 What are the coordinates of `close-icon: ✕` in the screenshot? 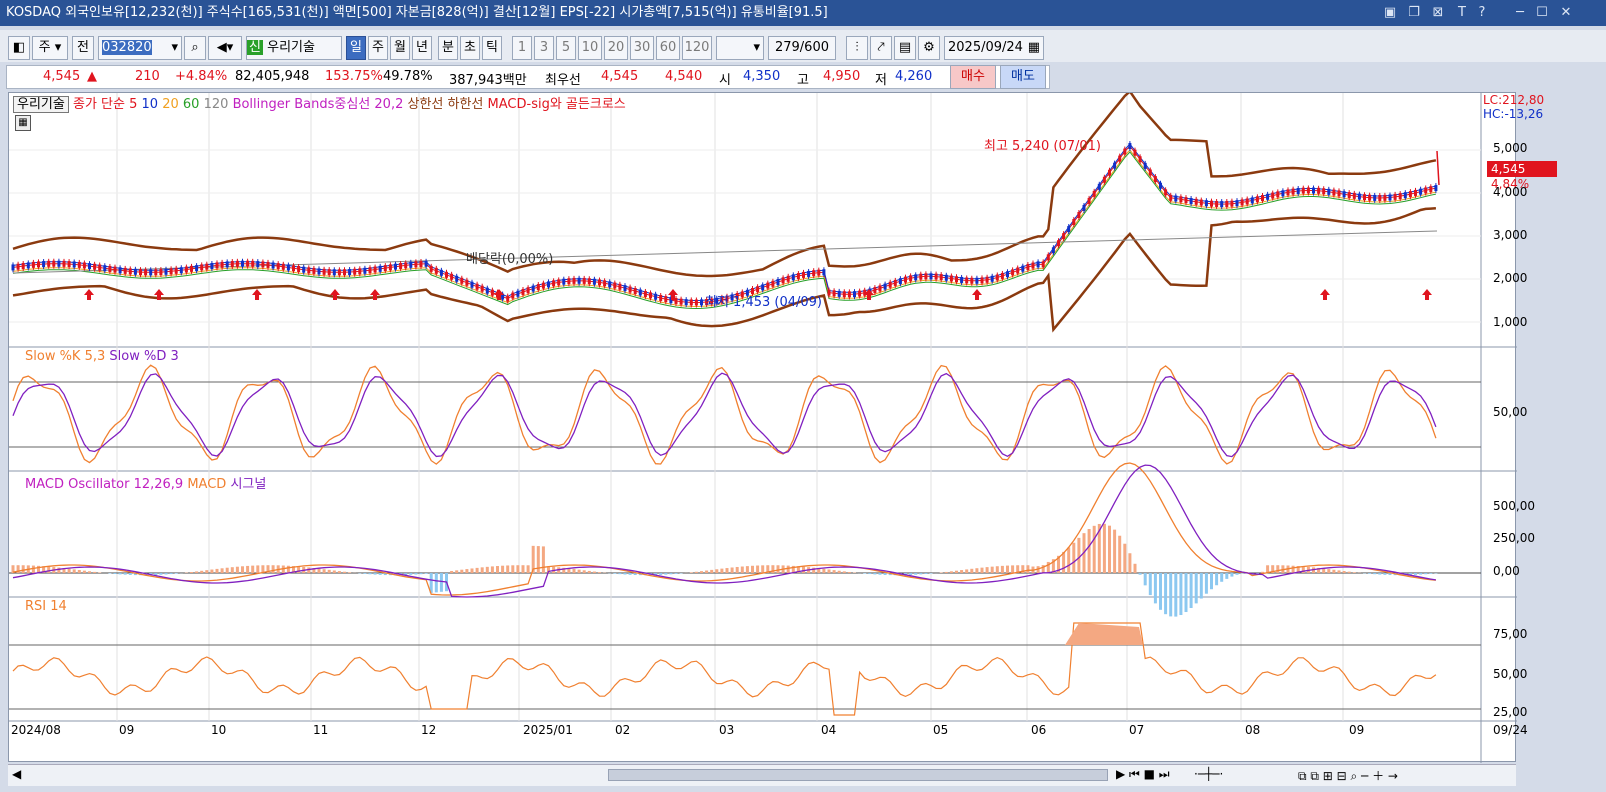 It's located at (1566, 12).